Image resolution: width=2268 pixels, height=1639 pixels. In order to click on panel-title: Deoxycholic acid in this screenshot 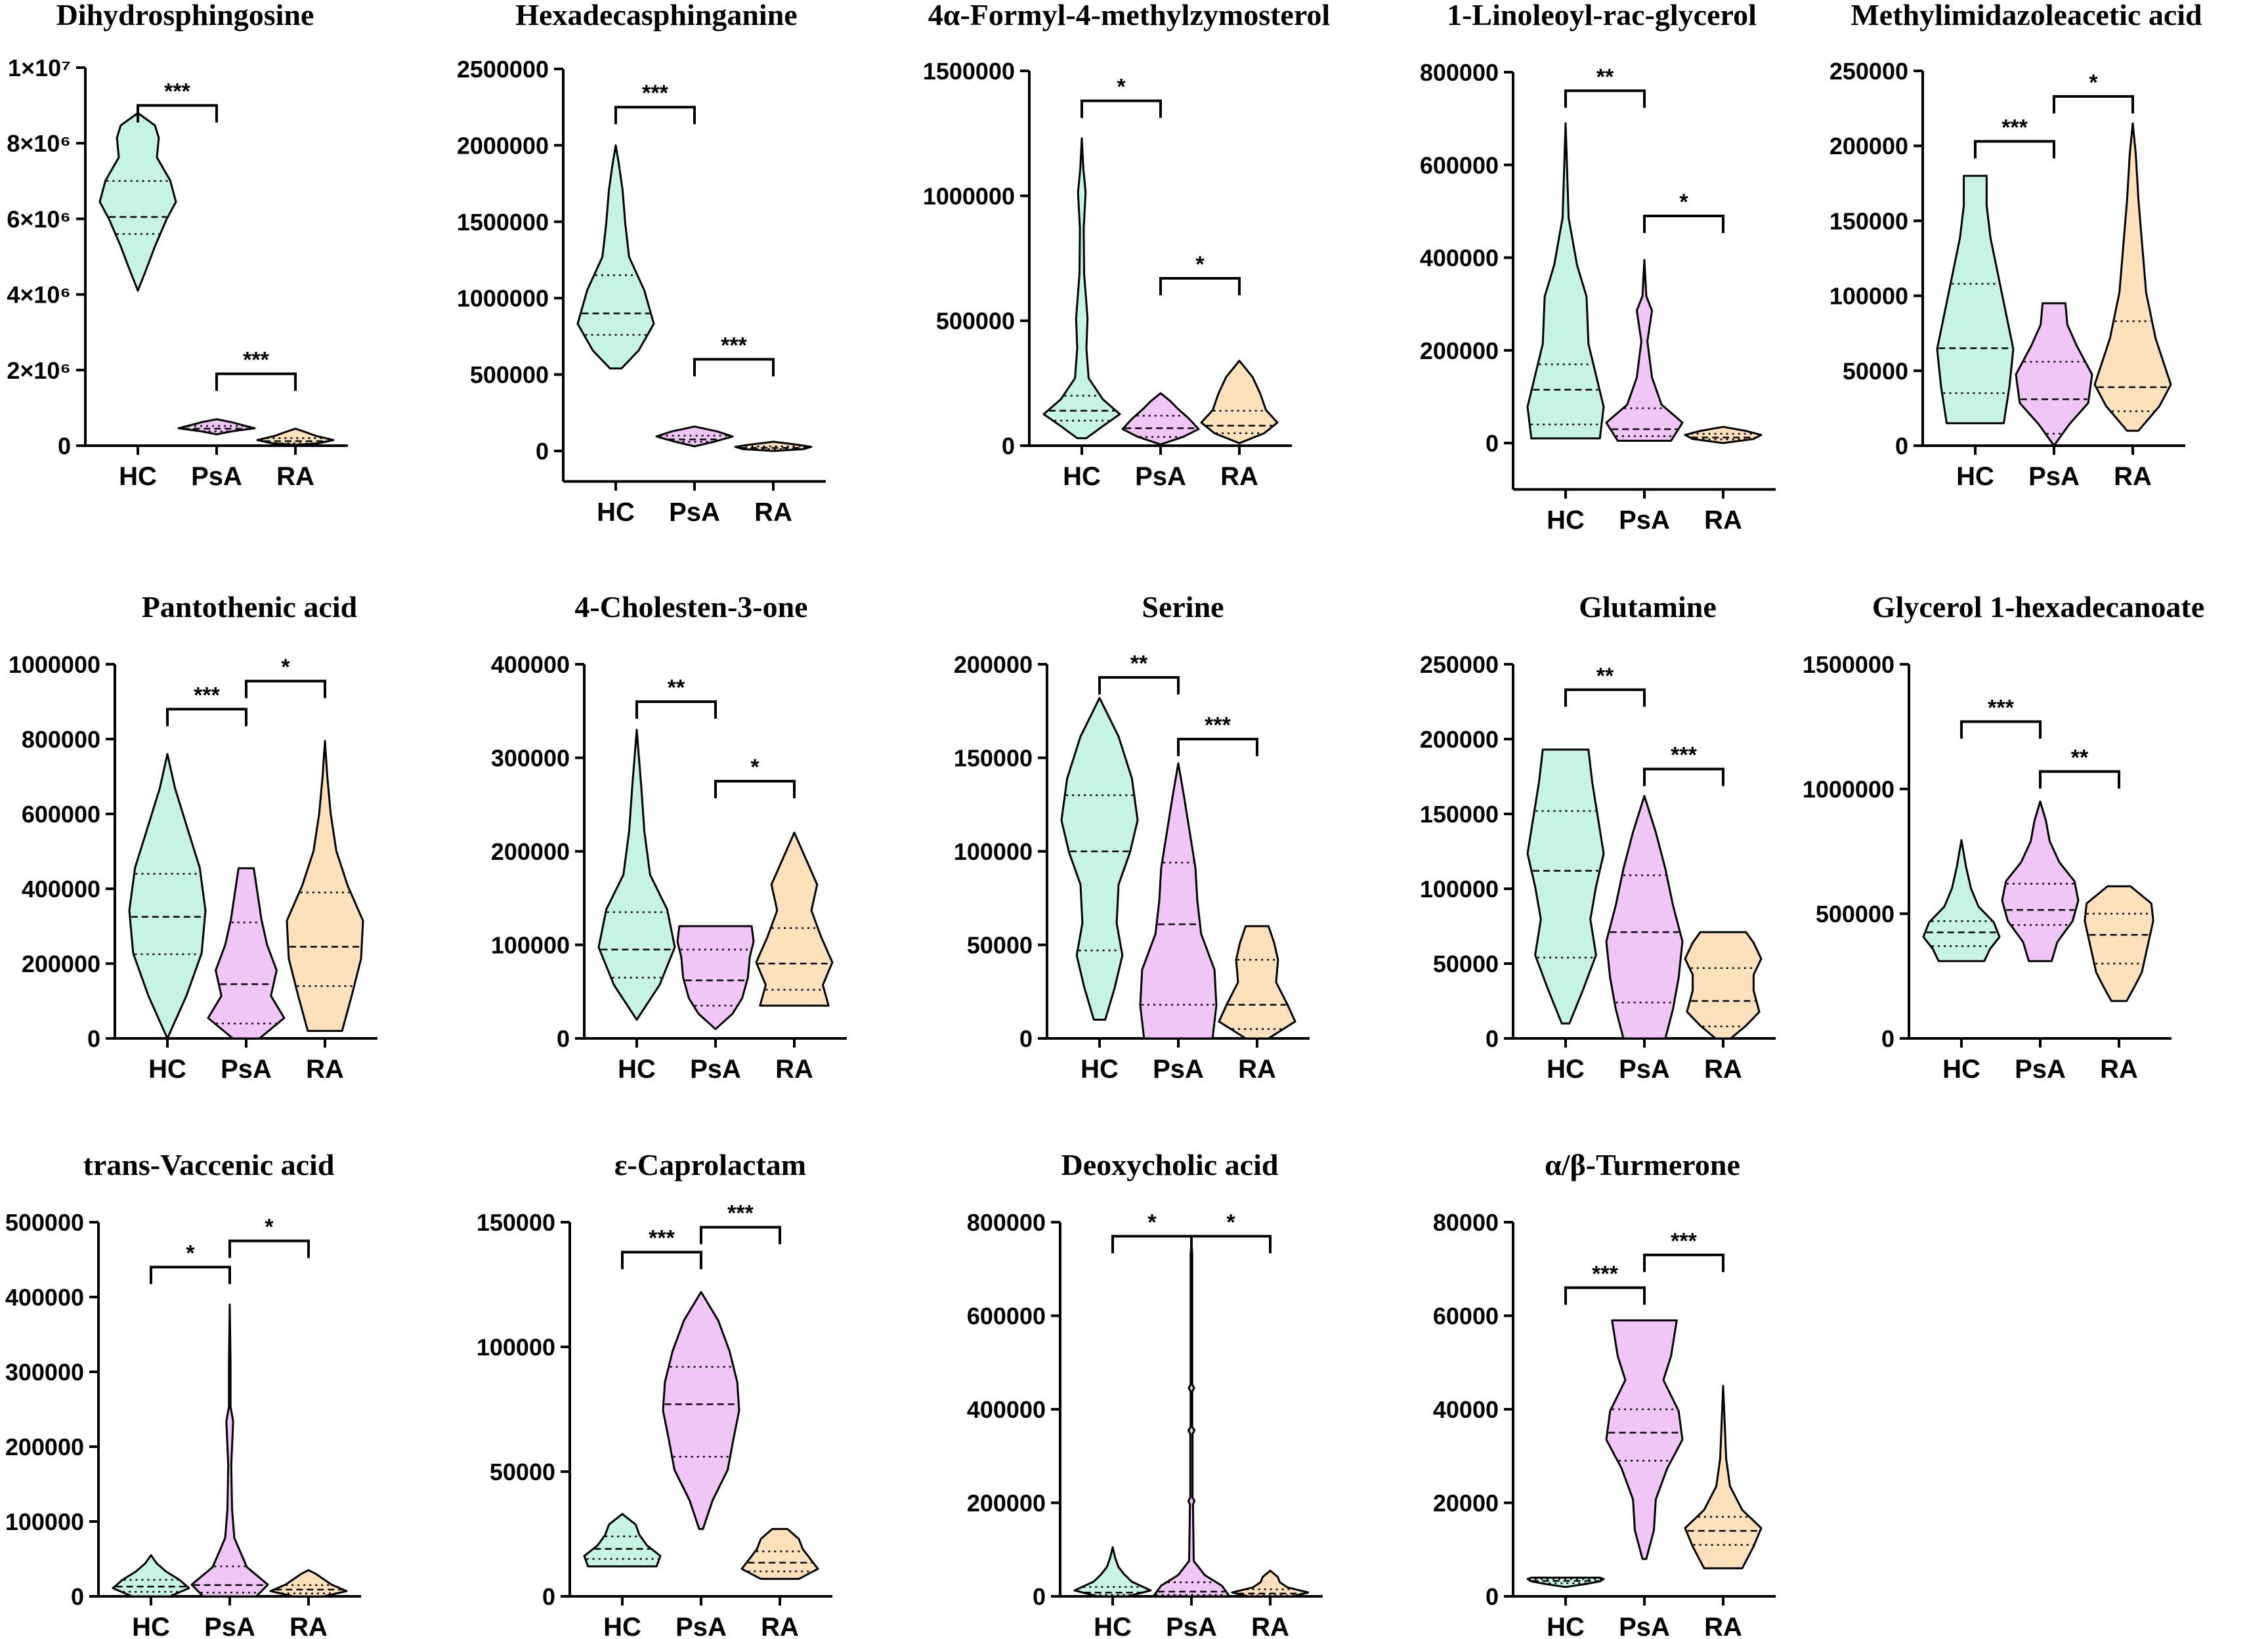, I will do `click(1170, 1164)`.